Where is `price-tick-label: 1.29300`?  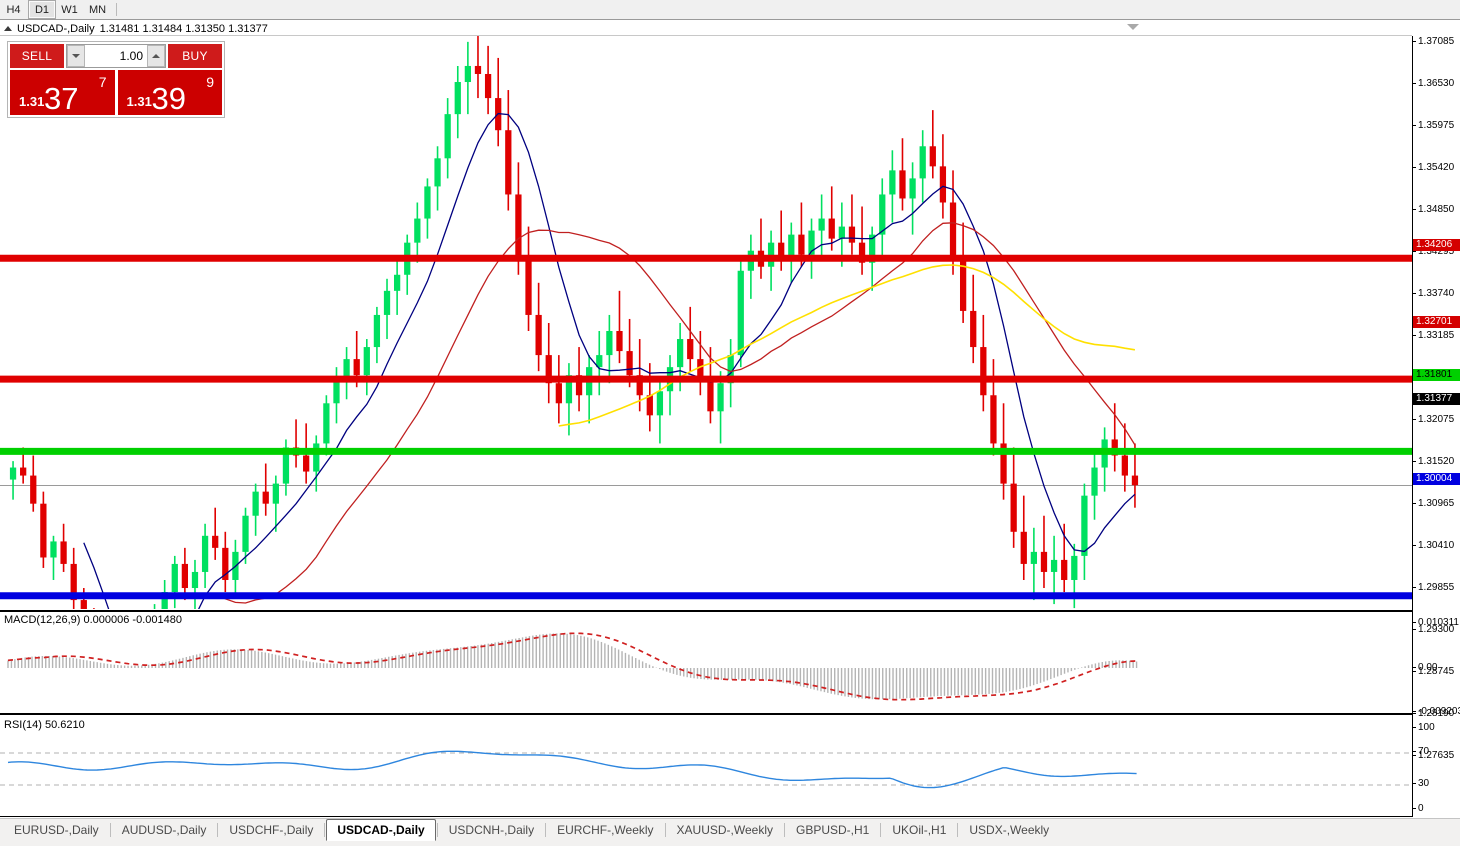 price-tick-label: 1.29300 is located at coordinates (1436, 629).